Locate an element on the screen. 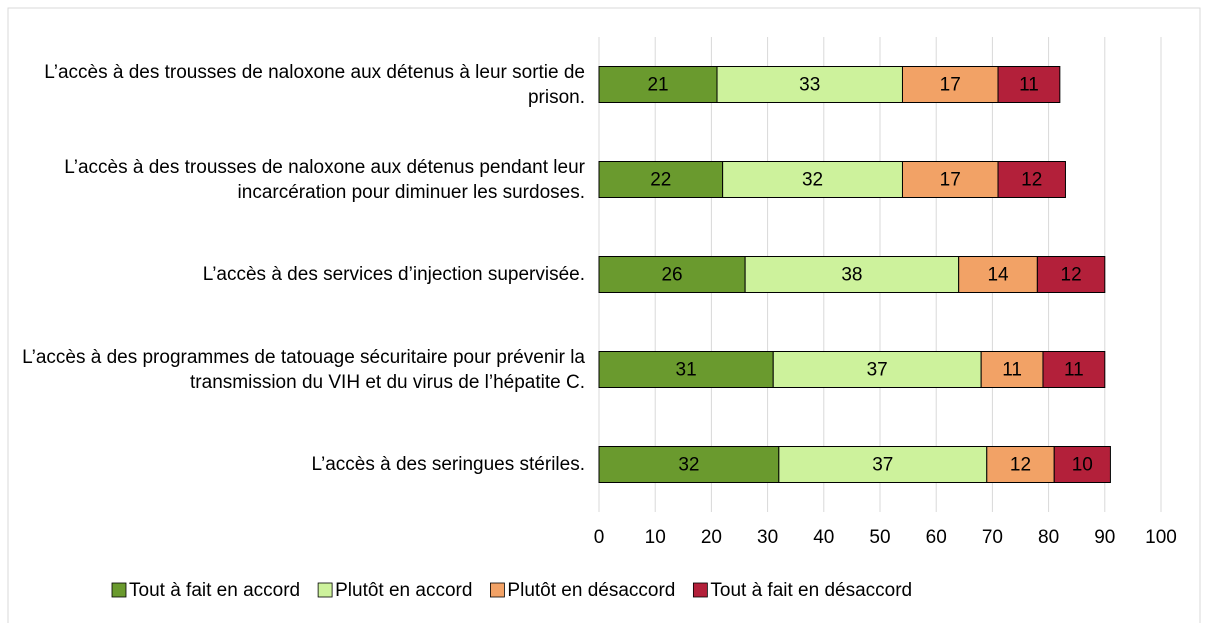 This screenshot has height=623, width=1208. x-tick-label: 60 is located at coordinates (936, 537).